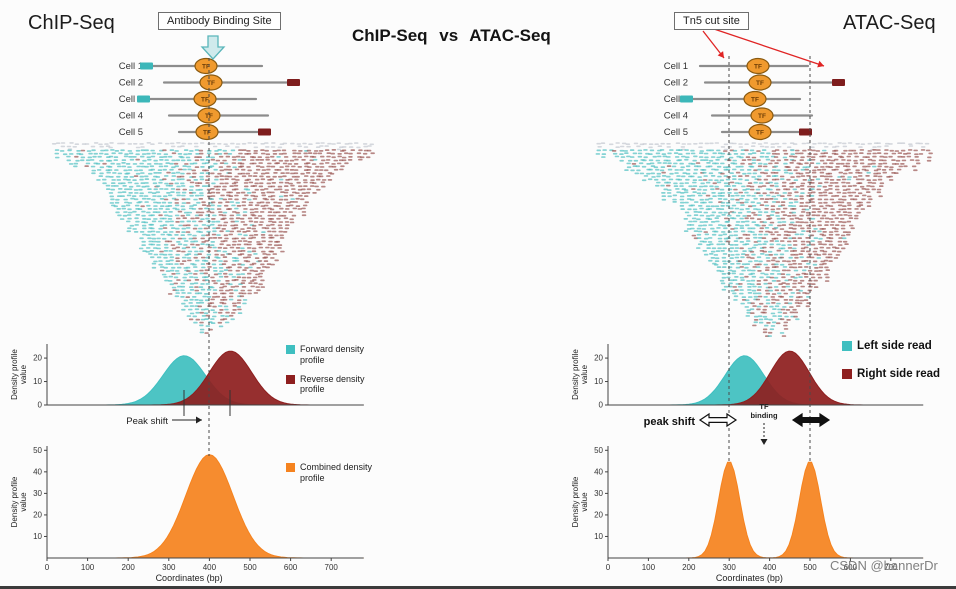 The image size is (956, 589). Describe the element at coordinates (769, 47) in the screenshot. I see `arrow-line` at that location.